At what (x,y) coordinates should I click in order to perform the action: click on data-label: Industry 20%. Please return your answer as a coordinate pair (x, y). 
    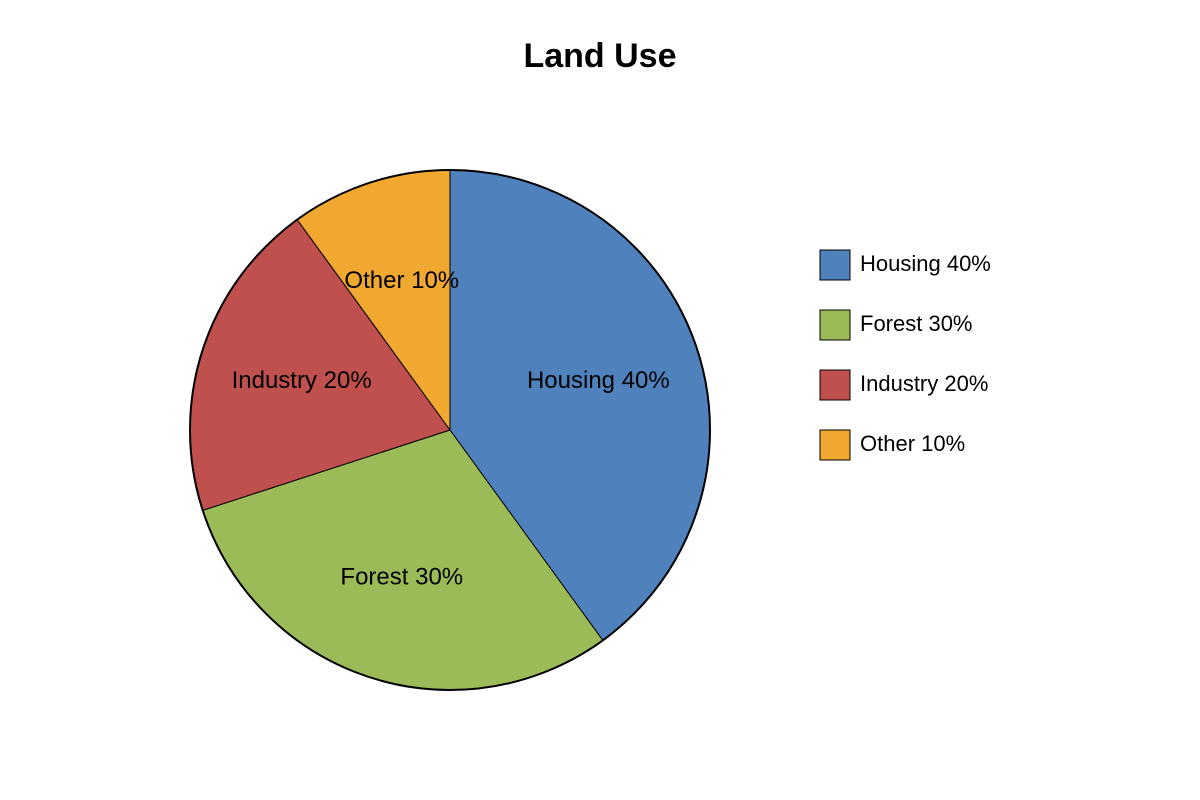
    Looking at the image, I should click on (302, 380).